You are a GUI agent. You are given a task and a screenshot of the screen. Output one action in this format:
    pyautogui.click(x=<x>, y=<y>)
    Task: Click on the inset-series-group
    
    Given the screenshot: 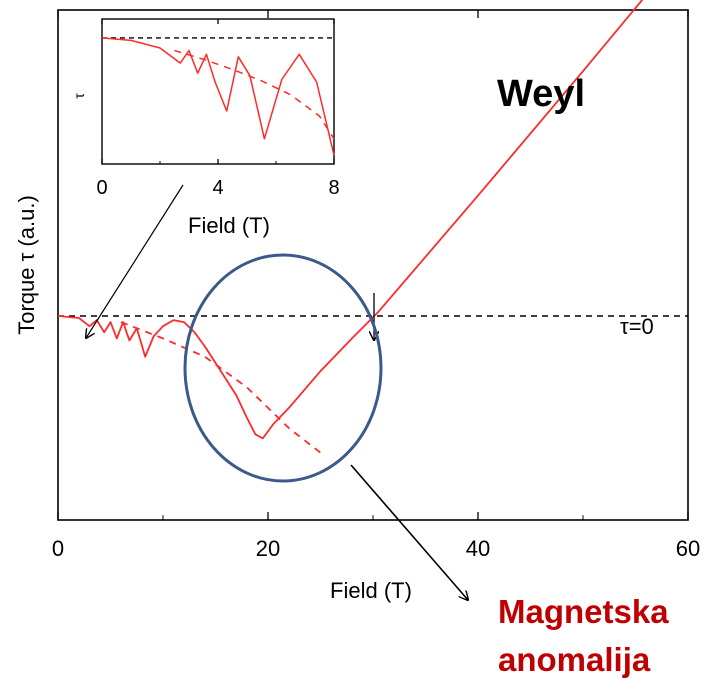 What is the action you would take?
    pyautogui.click(x=218, y=96)
    